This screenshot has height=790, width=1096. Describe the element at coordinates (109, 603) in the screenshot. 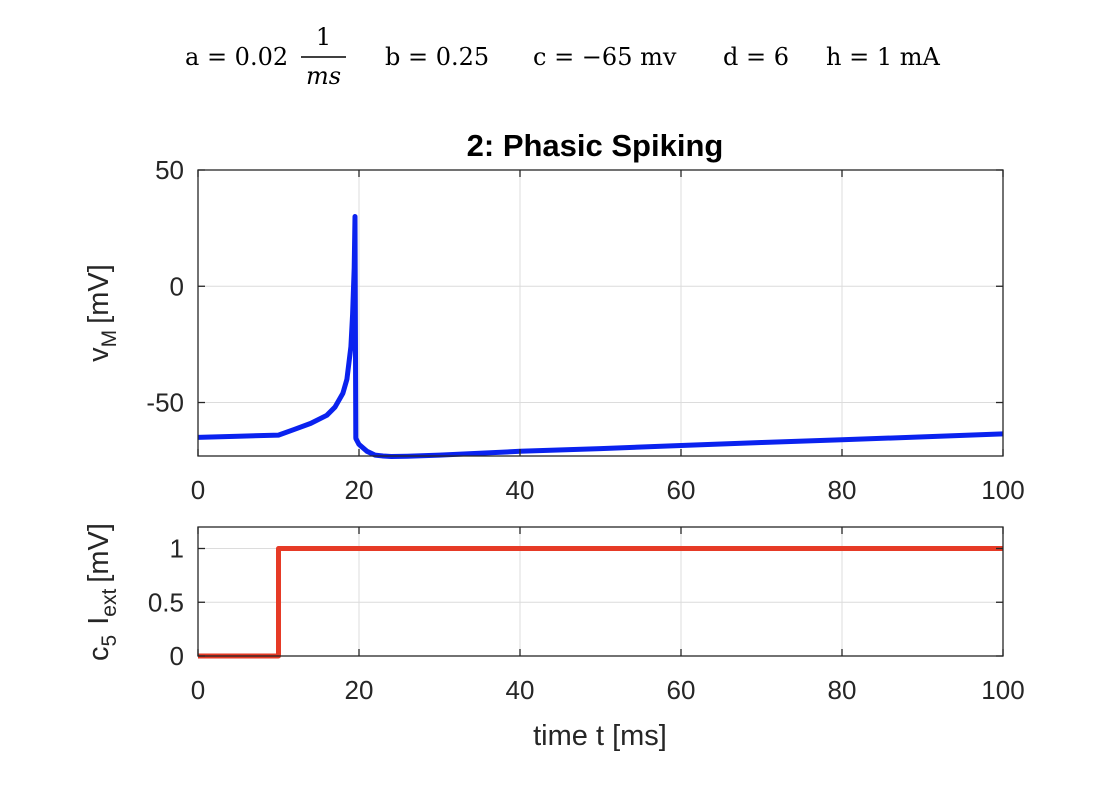

I see `ylabel-I-sub: ext` at that location.